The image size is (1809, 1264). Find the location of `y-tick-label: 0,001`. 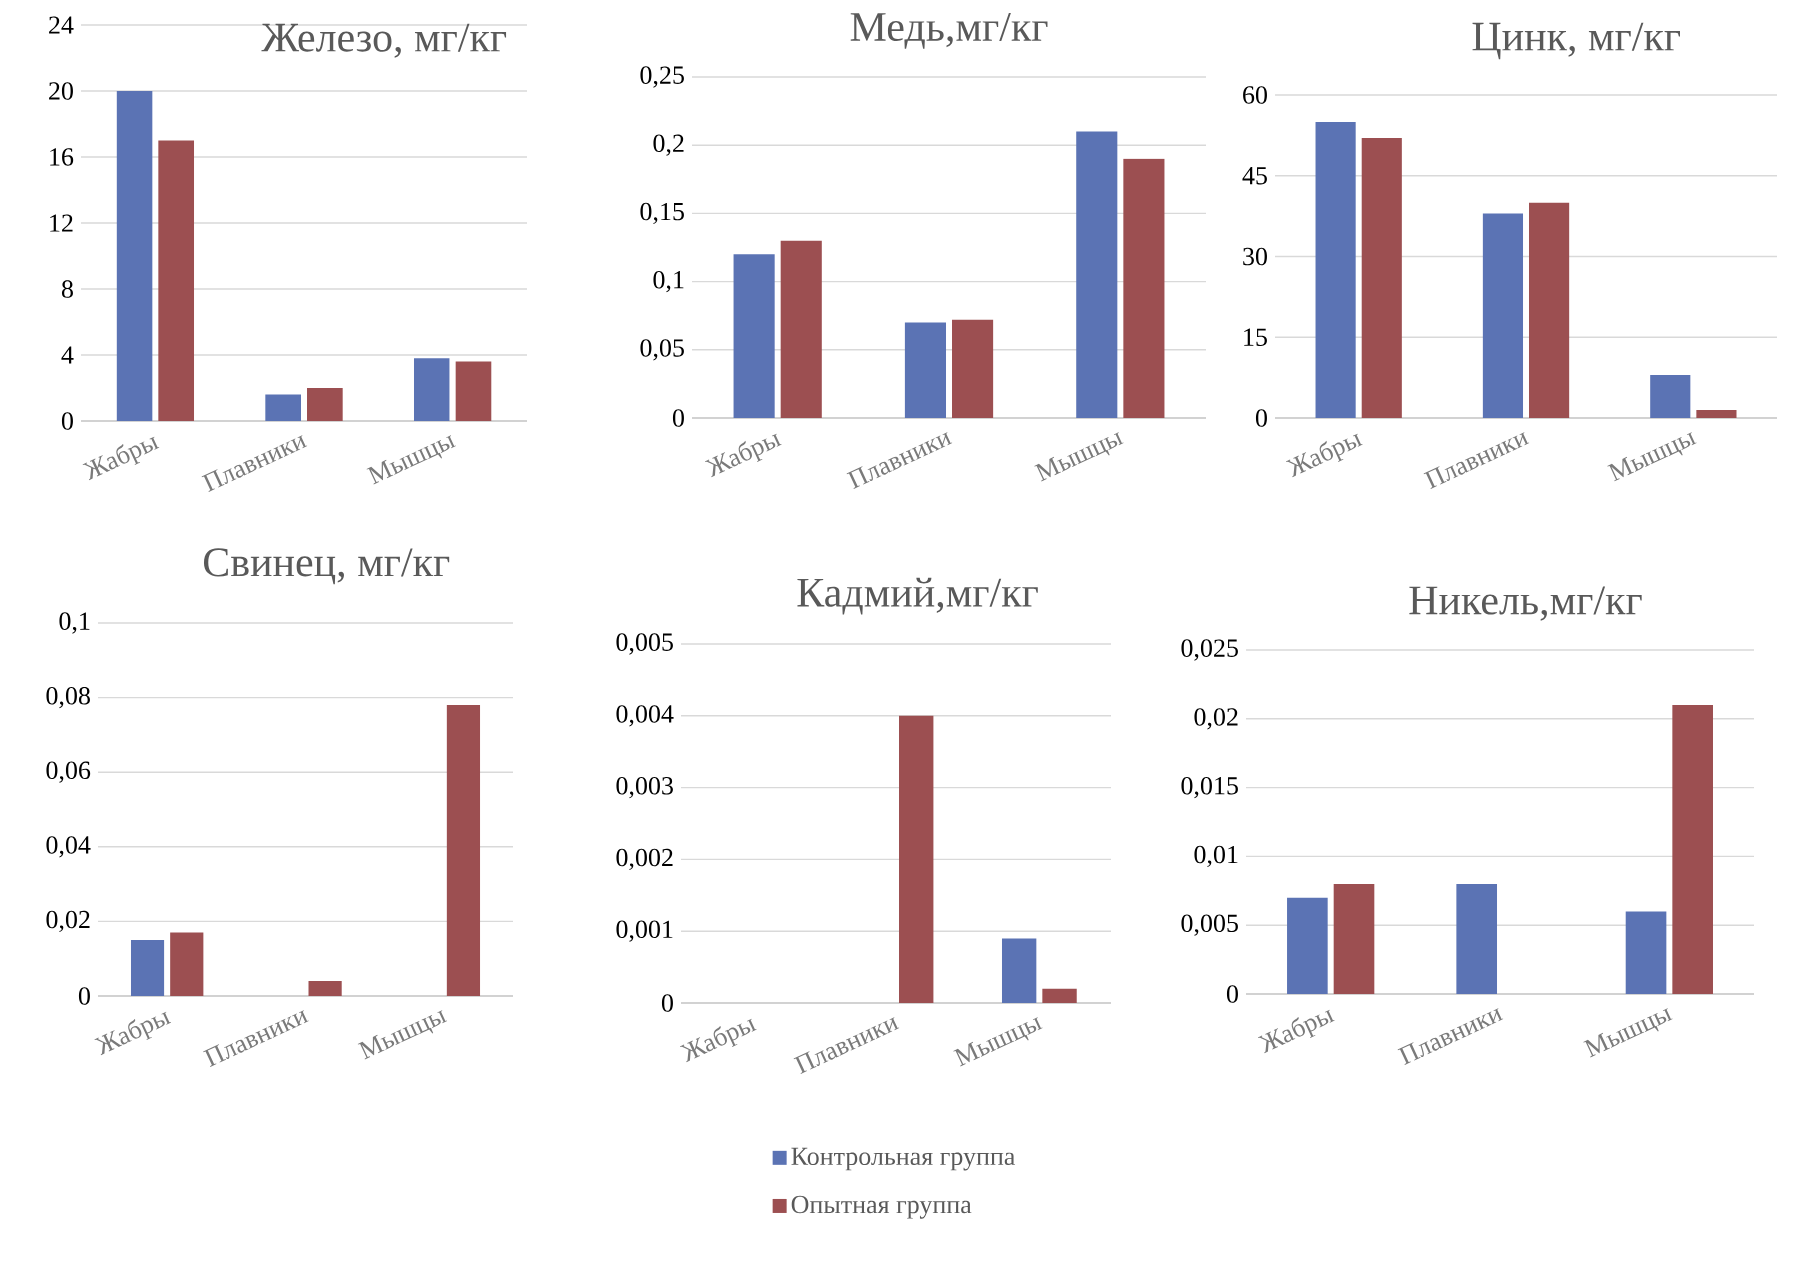

y-tick-label: 0,001 is located at coordinates (644, 931).